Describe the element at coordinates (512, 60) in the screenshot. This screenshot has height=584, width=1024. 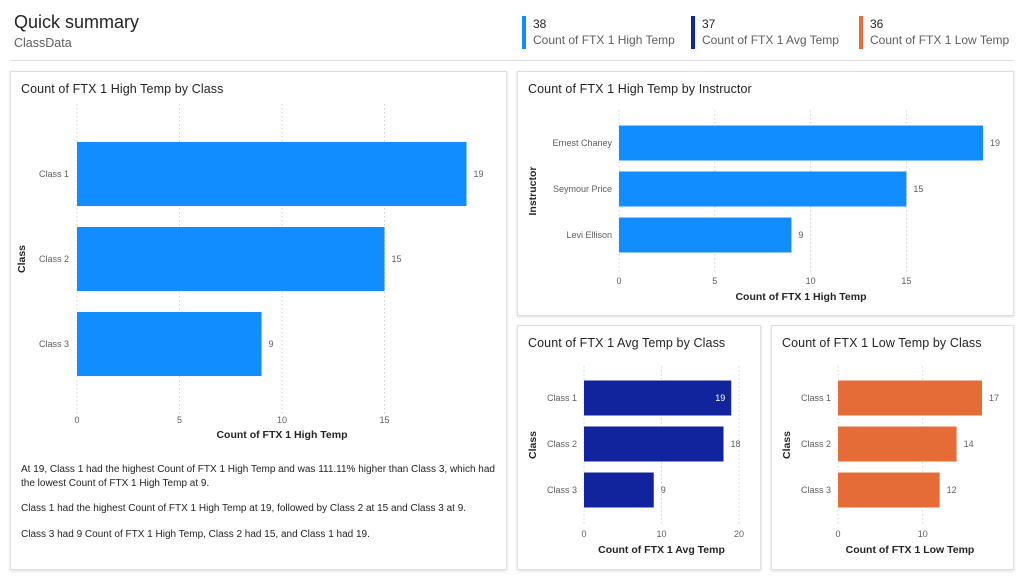
I see `header-divider` at that location.